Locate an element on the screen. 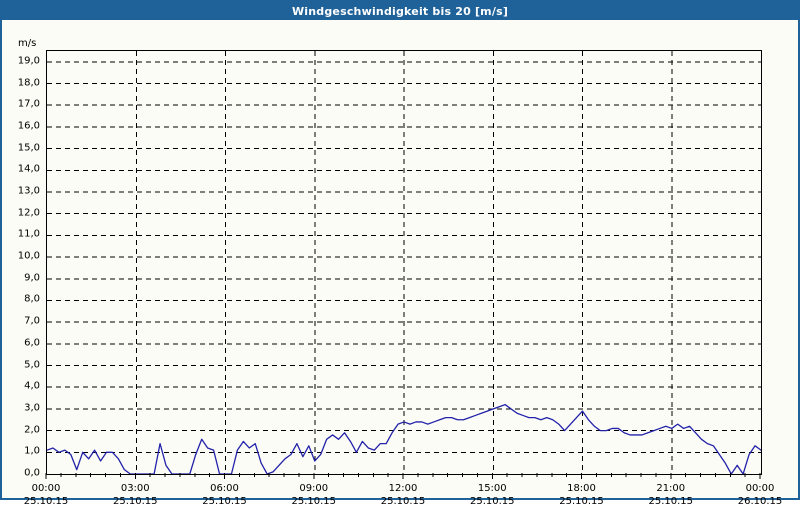  x-axis-tick-label: 15:00 25.10.15 is located at coordinates (492, 495).